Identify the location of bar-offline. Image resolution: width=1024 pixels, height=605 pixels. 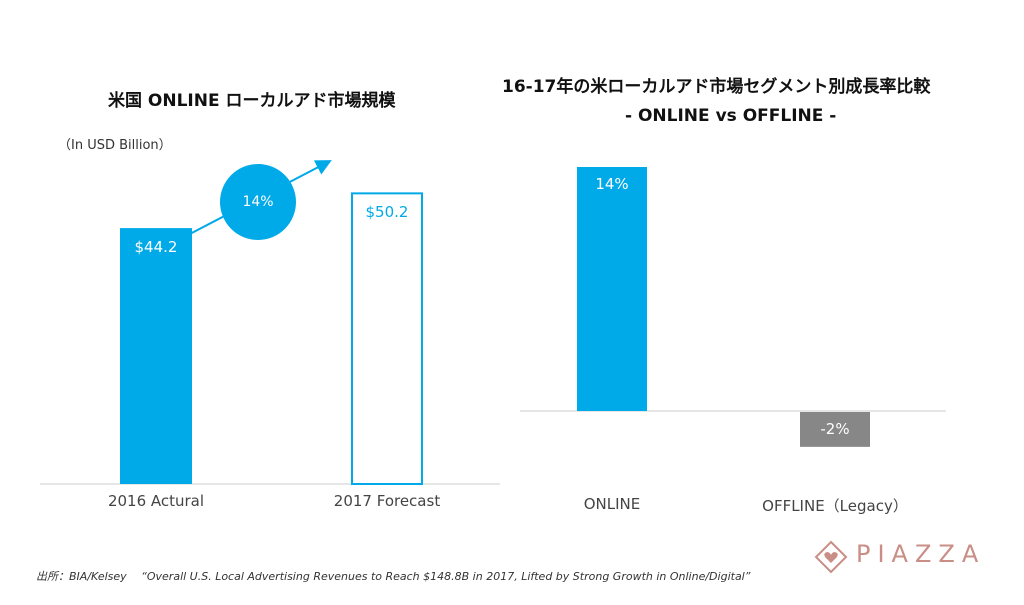
(835, 429).